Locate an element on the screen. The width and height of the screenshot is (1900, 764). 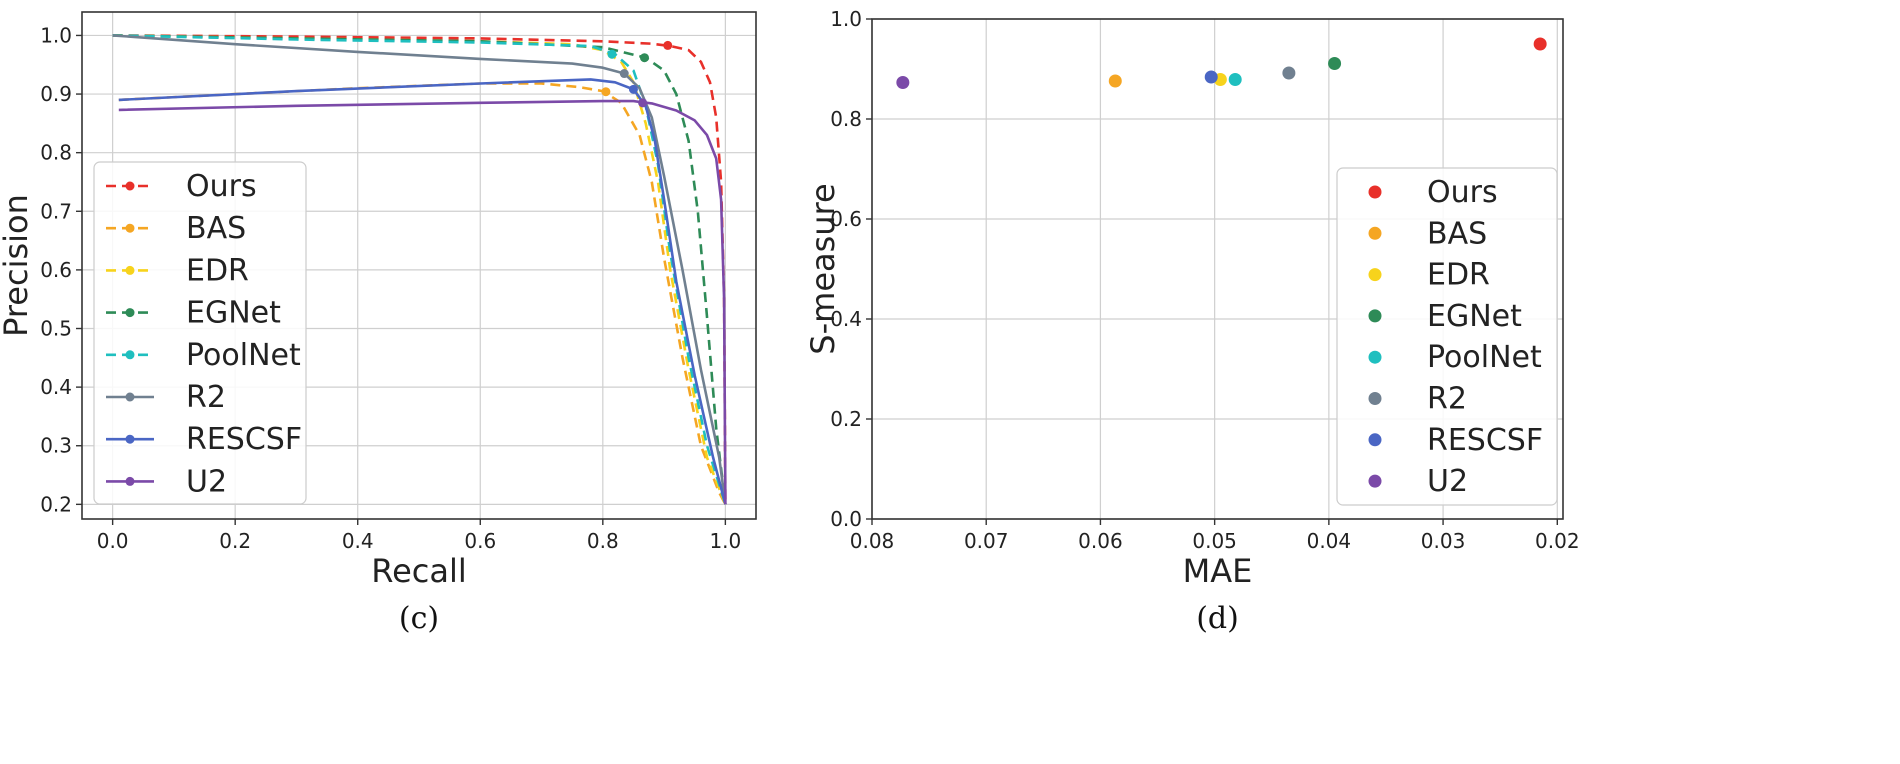
c-x-ticks: 0.0 0.2 0.4 0.6 0.8 1.0 is located at coordinates (419, 536).